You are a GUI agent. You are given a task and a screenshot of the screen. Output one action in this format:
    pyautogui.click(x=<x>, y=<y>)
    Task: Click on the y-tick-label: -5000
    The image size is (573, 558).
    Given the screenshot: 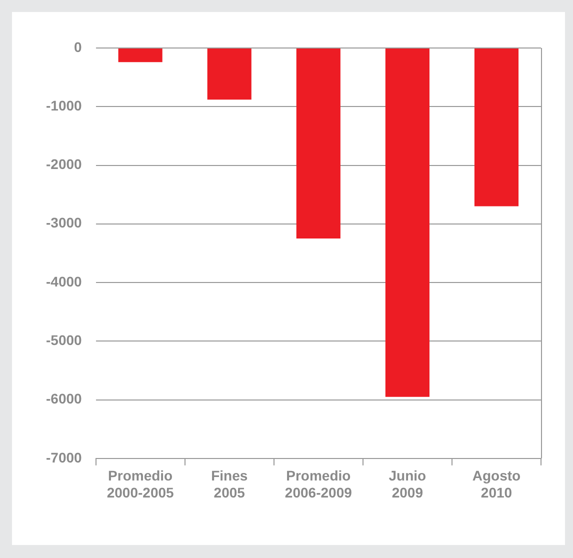 What is the action you would take?
    pyautogui.click(x=64, y=340)
    